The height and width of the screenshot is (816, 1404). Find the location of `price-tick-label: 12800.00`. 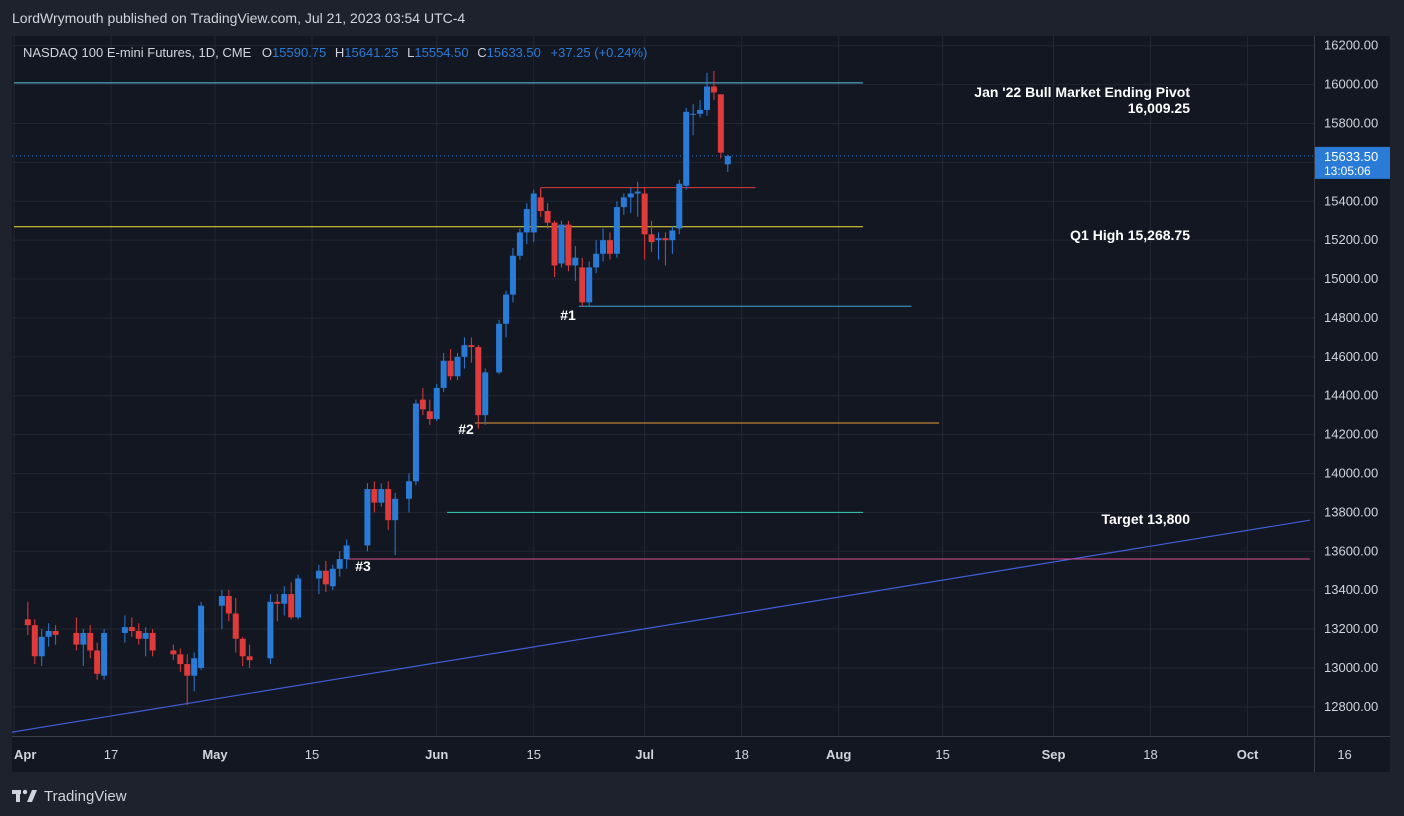

price-tick-label: 12800.00 is located at coordinates (1351, 706).